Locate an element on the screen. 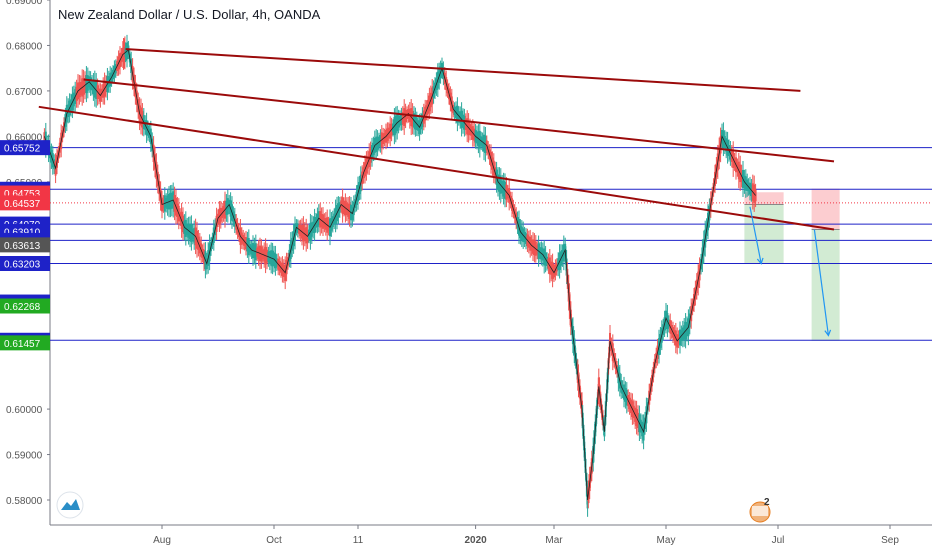  price-label-text: 0.64537 is located at coordinates (22, 204).